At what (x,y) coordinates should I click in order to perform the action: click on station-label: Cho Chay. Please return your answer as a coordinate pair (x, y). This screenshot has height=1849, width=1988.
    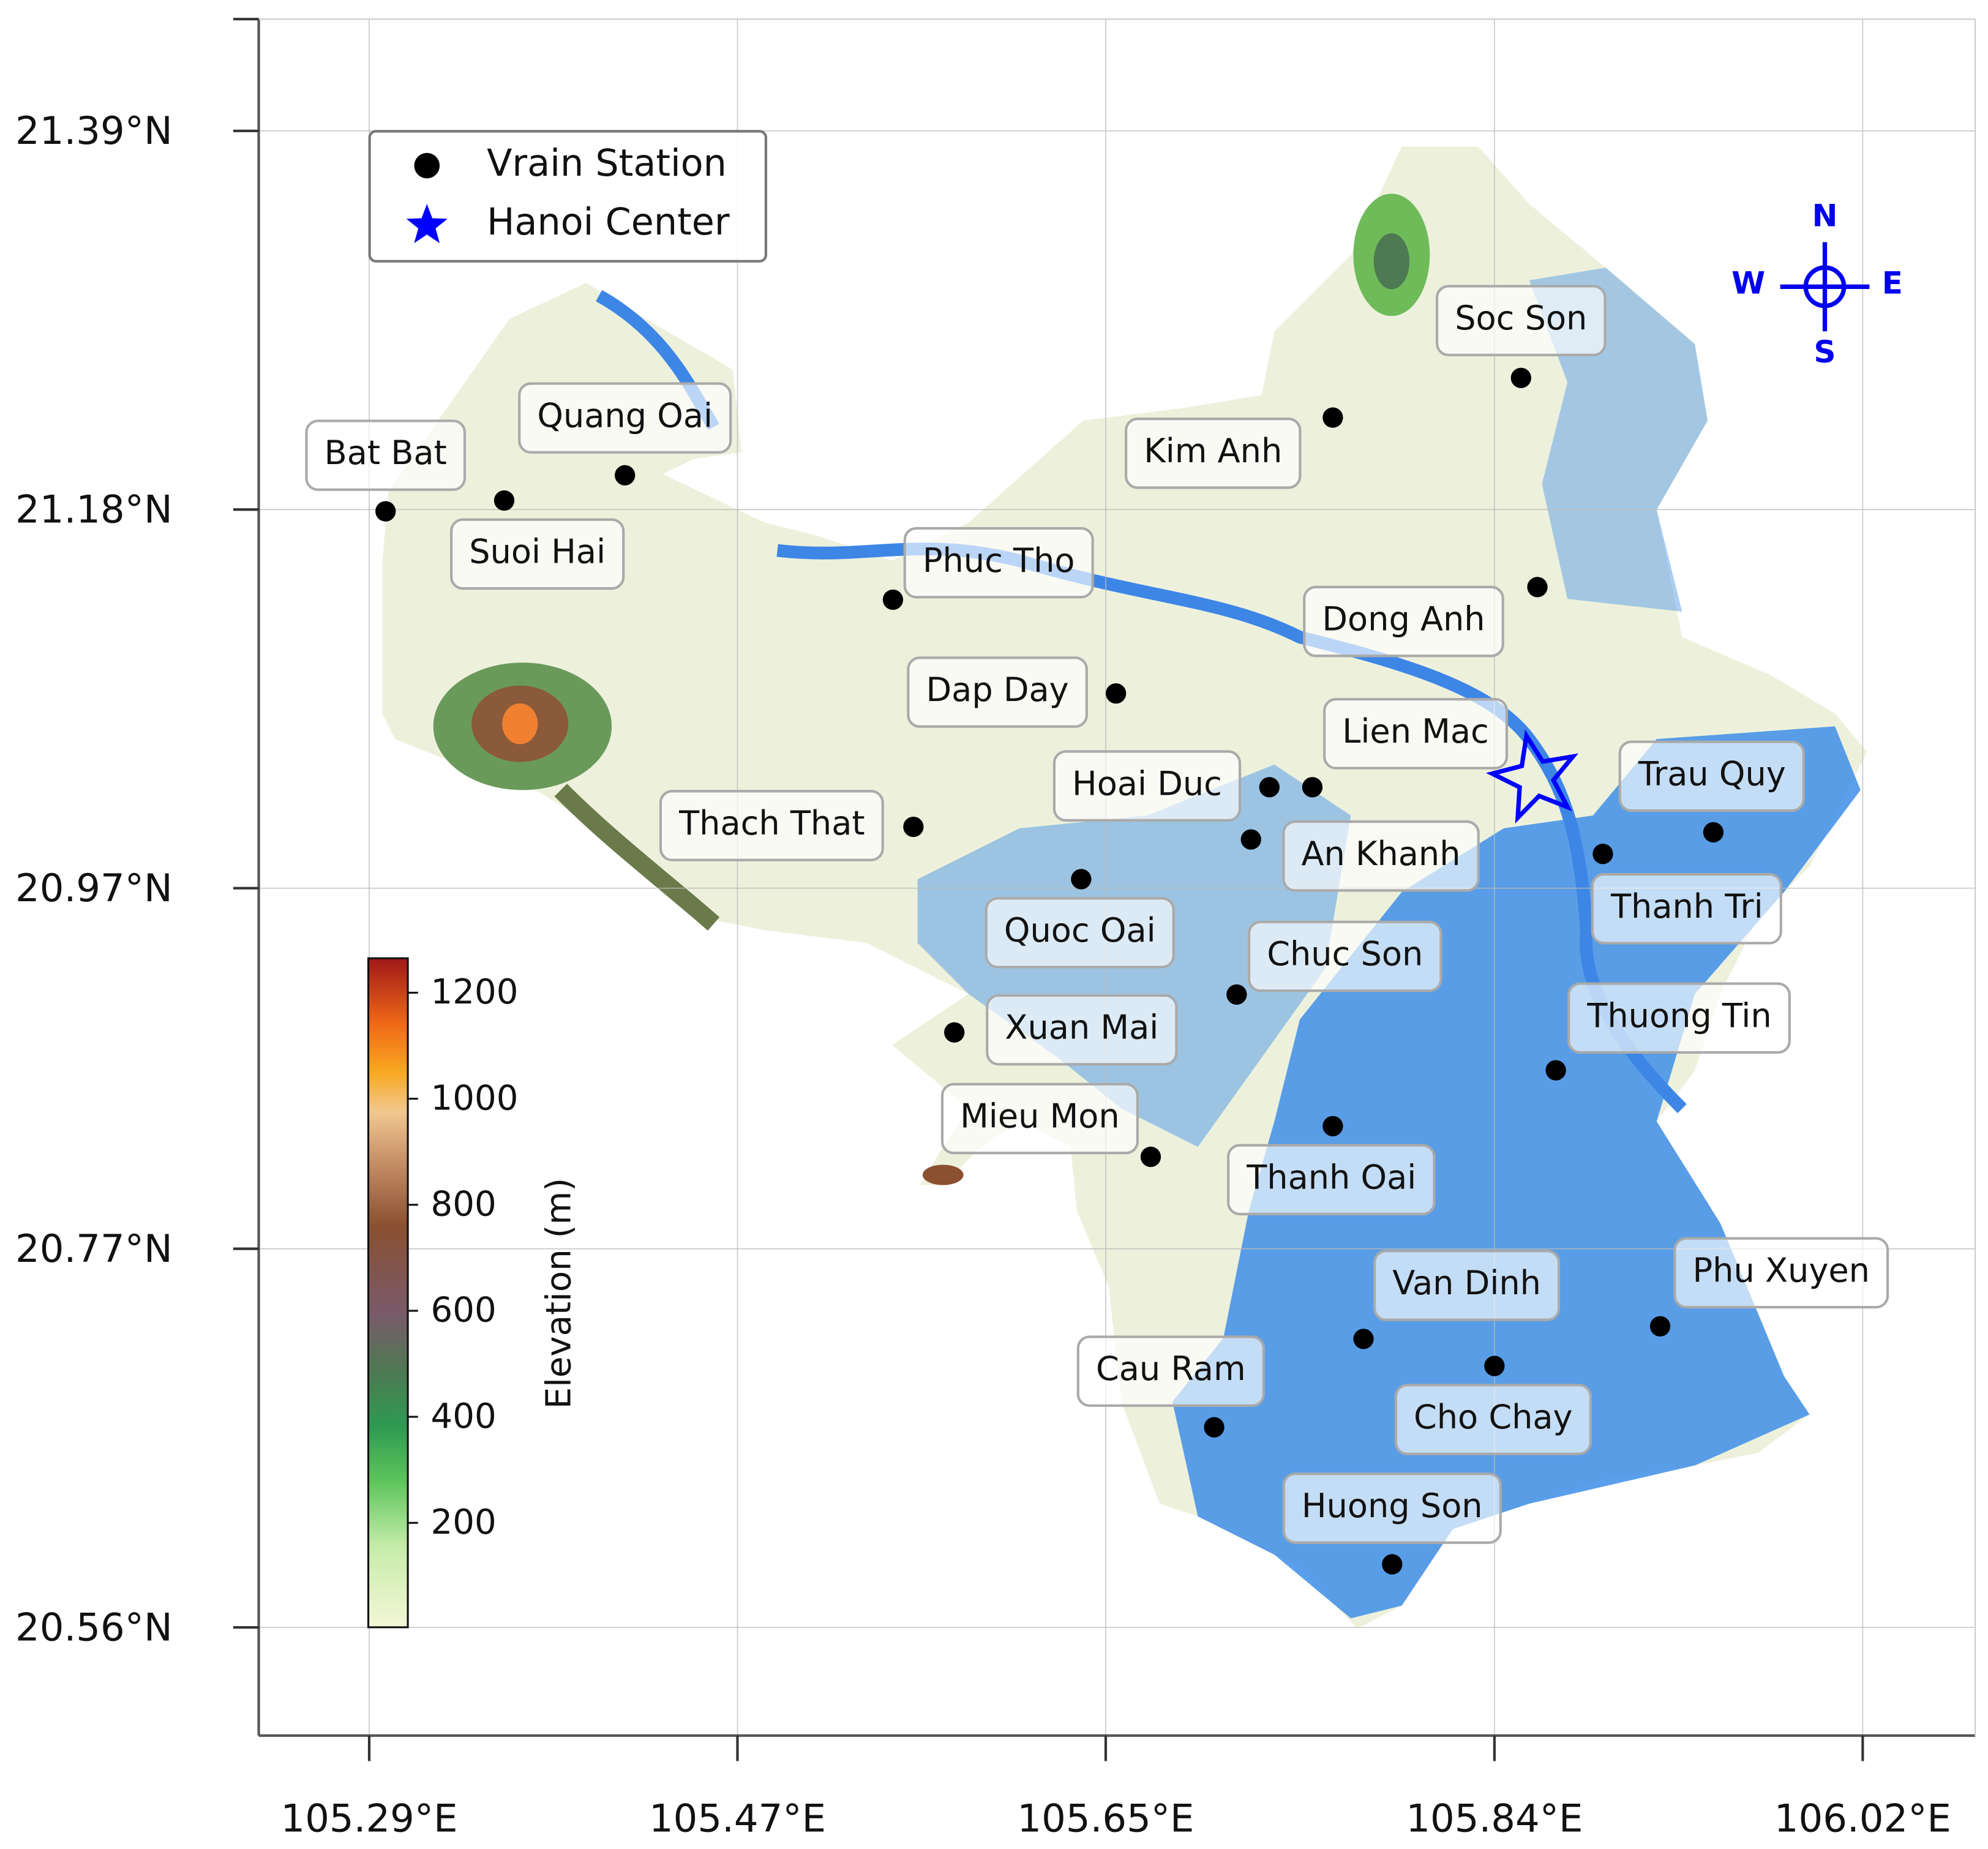
    Looking at the image, I should click on (1493, 1419).